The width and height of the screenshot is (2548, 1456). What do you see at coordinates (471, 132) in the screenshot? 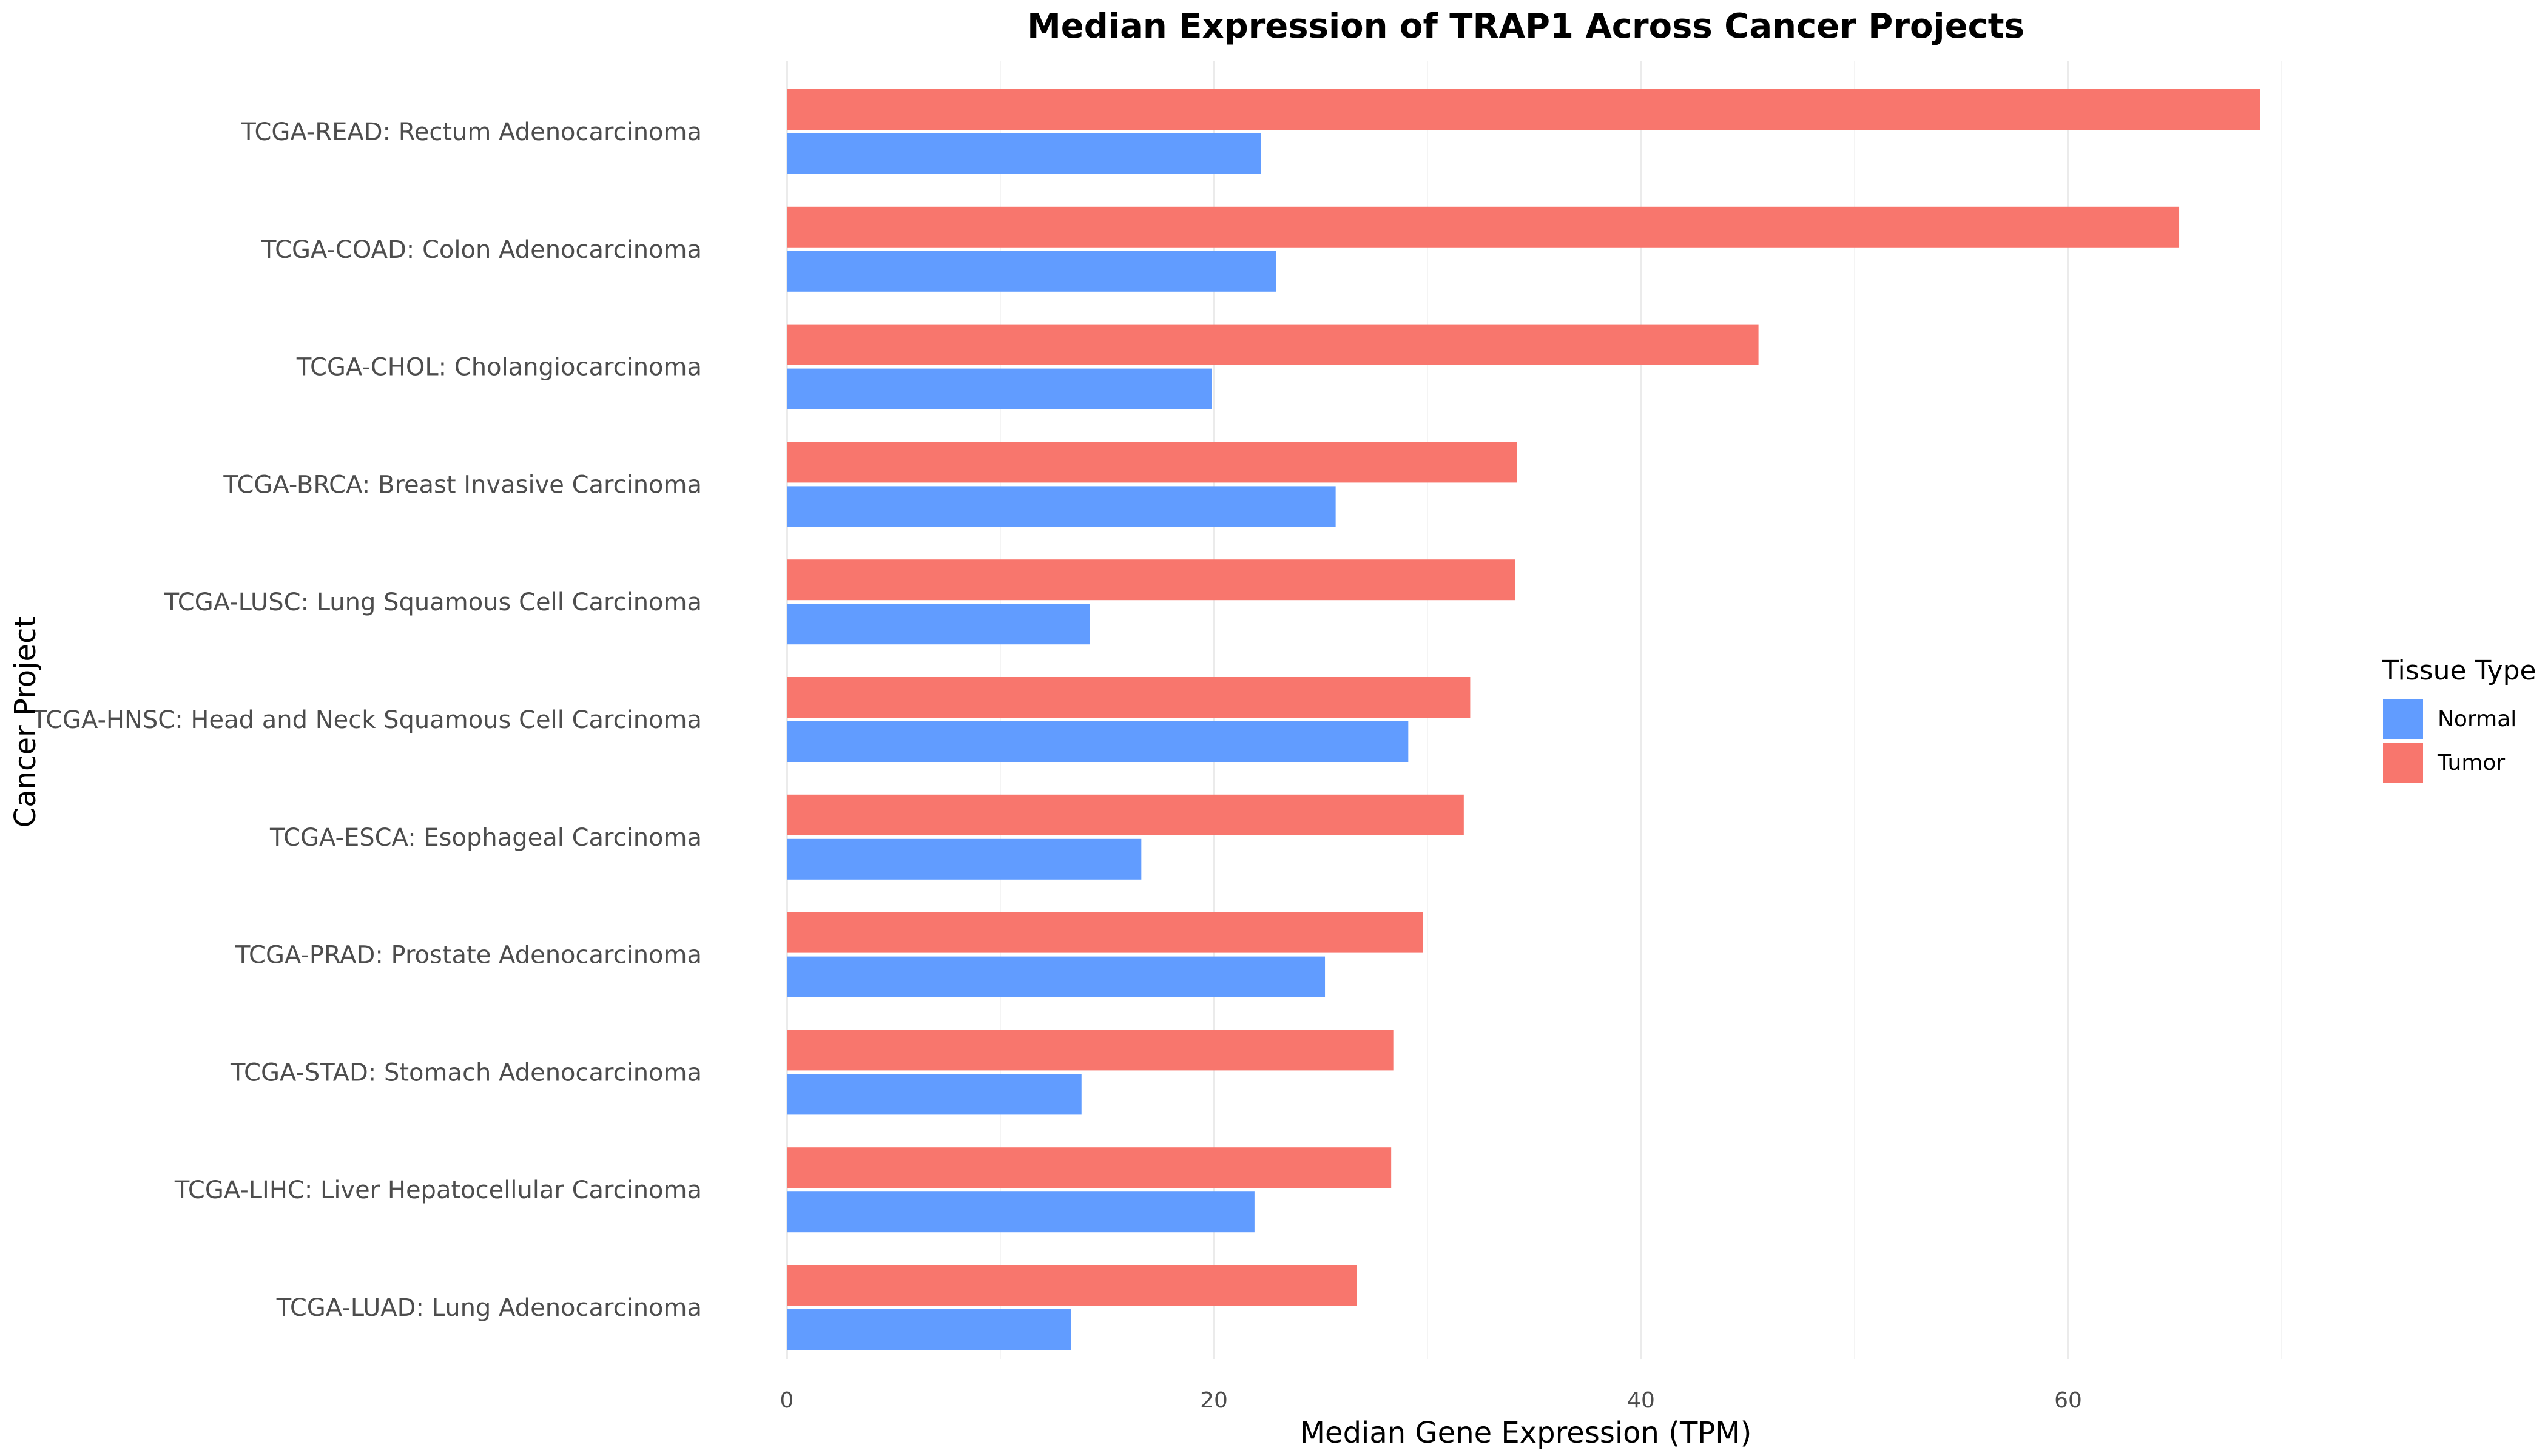
I see `category-label: TCGA-READ: Rectum Adenocarcinoma` at bounding box center [471, 132].